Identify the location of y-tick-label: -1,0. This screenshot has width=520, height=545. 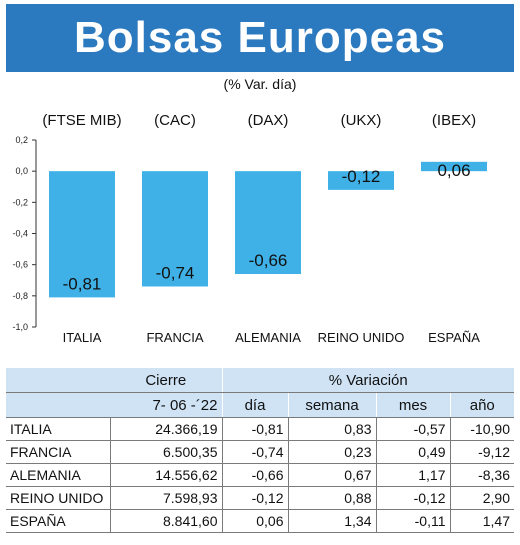
(20, 327).